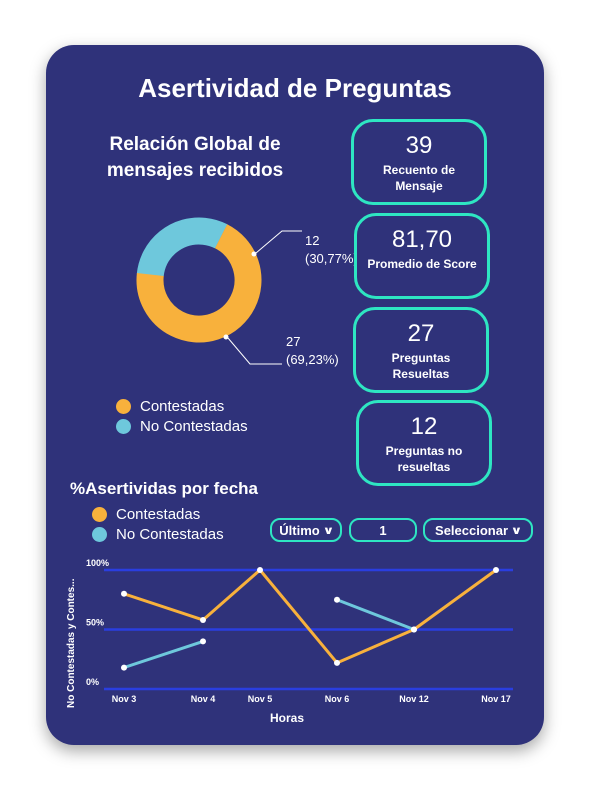  Describe the element at coordinates (419, 162) in the screenshot. I see `stat-card-recuento: 39 Recuento de Mensaje` at that location.